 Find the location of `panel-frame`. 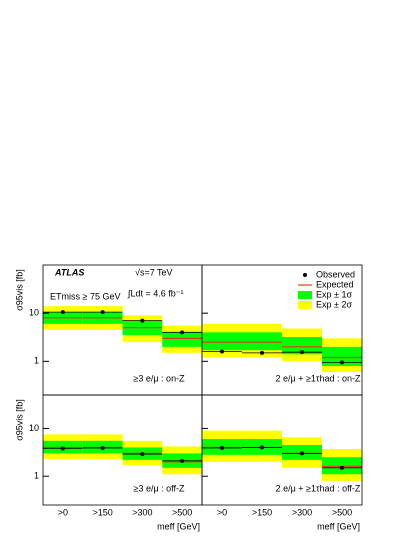

panel-frame is located at coordinates (282, 450).